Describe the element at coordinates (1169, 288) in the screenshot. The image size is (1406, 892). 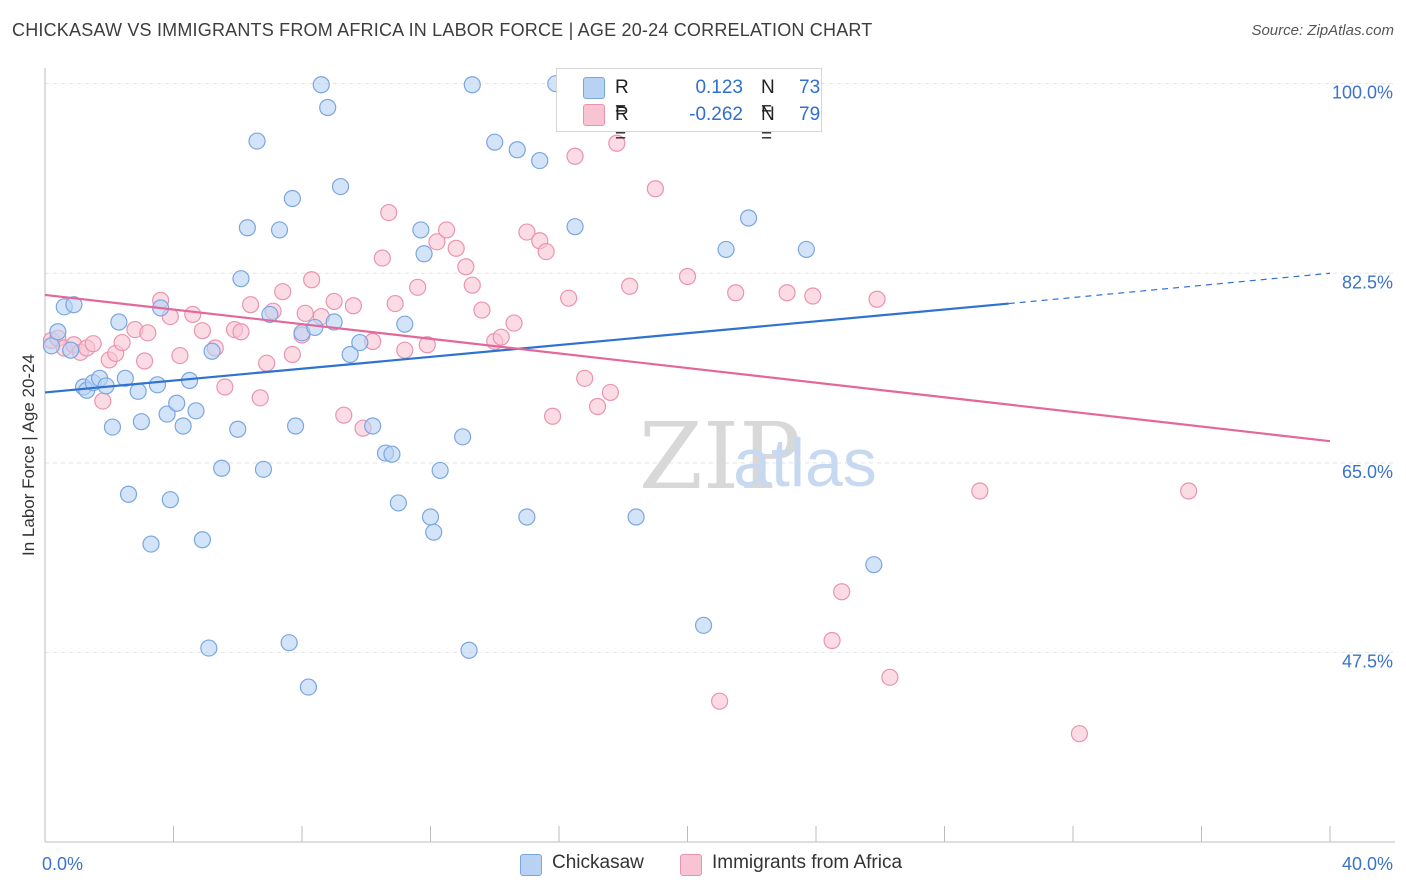
I see `chickasaw-trend-extension` at that location.